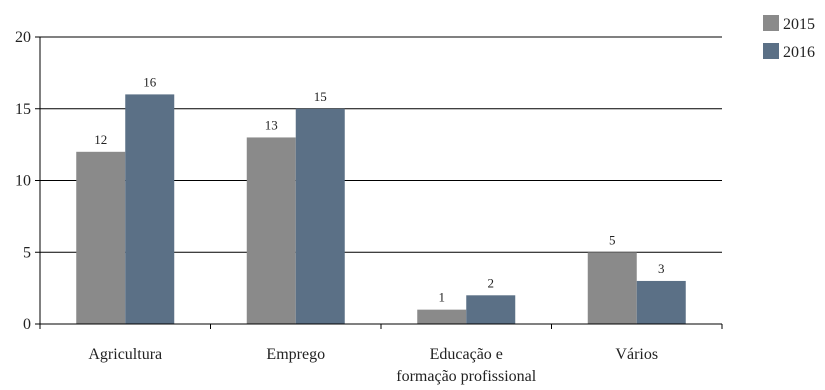  I want to click on legend-label-2016: 2016, so click(799, 52).